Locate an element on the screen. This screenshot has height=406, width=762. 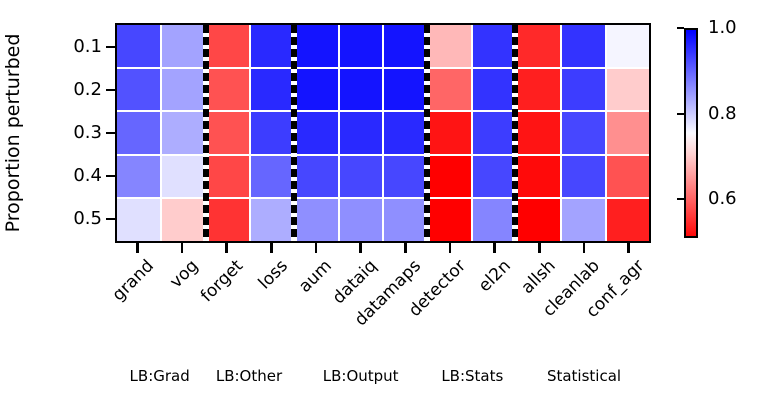
y-tick-label: 0.3 is located at coordinates (87, 132).